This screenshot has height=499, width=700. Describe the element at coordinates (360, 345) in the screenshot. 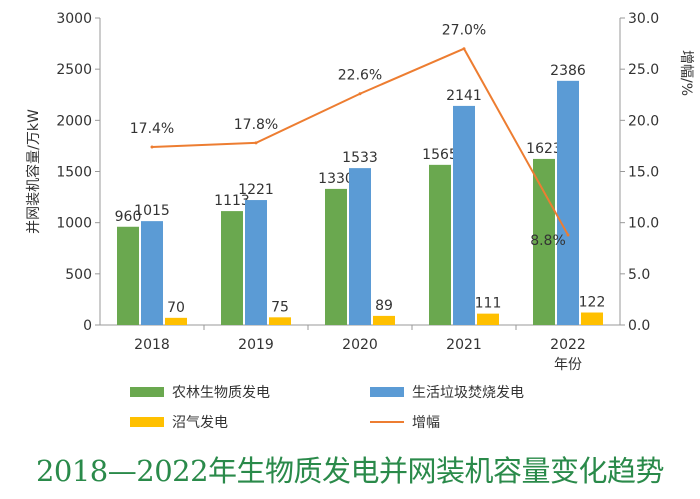

I see `x-tick-label: 2020` at that location.